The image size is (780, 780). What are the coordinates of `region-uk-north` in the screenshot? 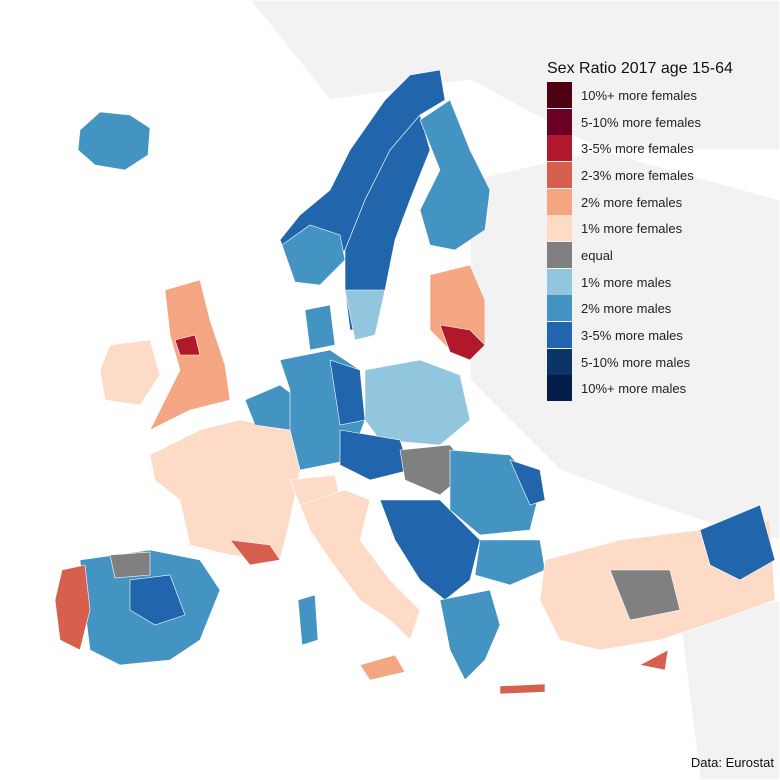 It's located at (187, 345).